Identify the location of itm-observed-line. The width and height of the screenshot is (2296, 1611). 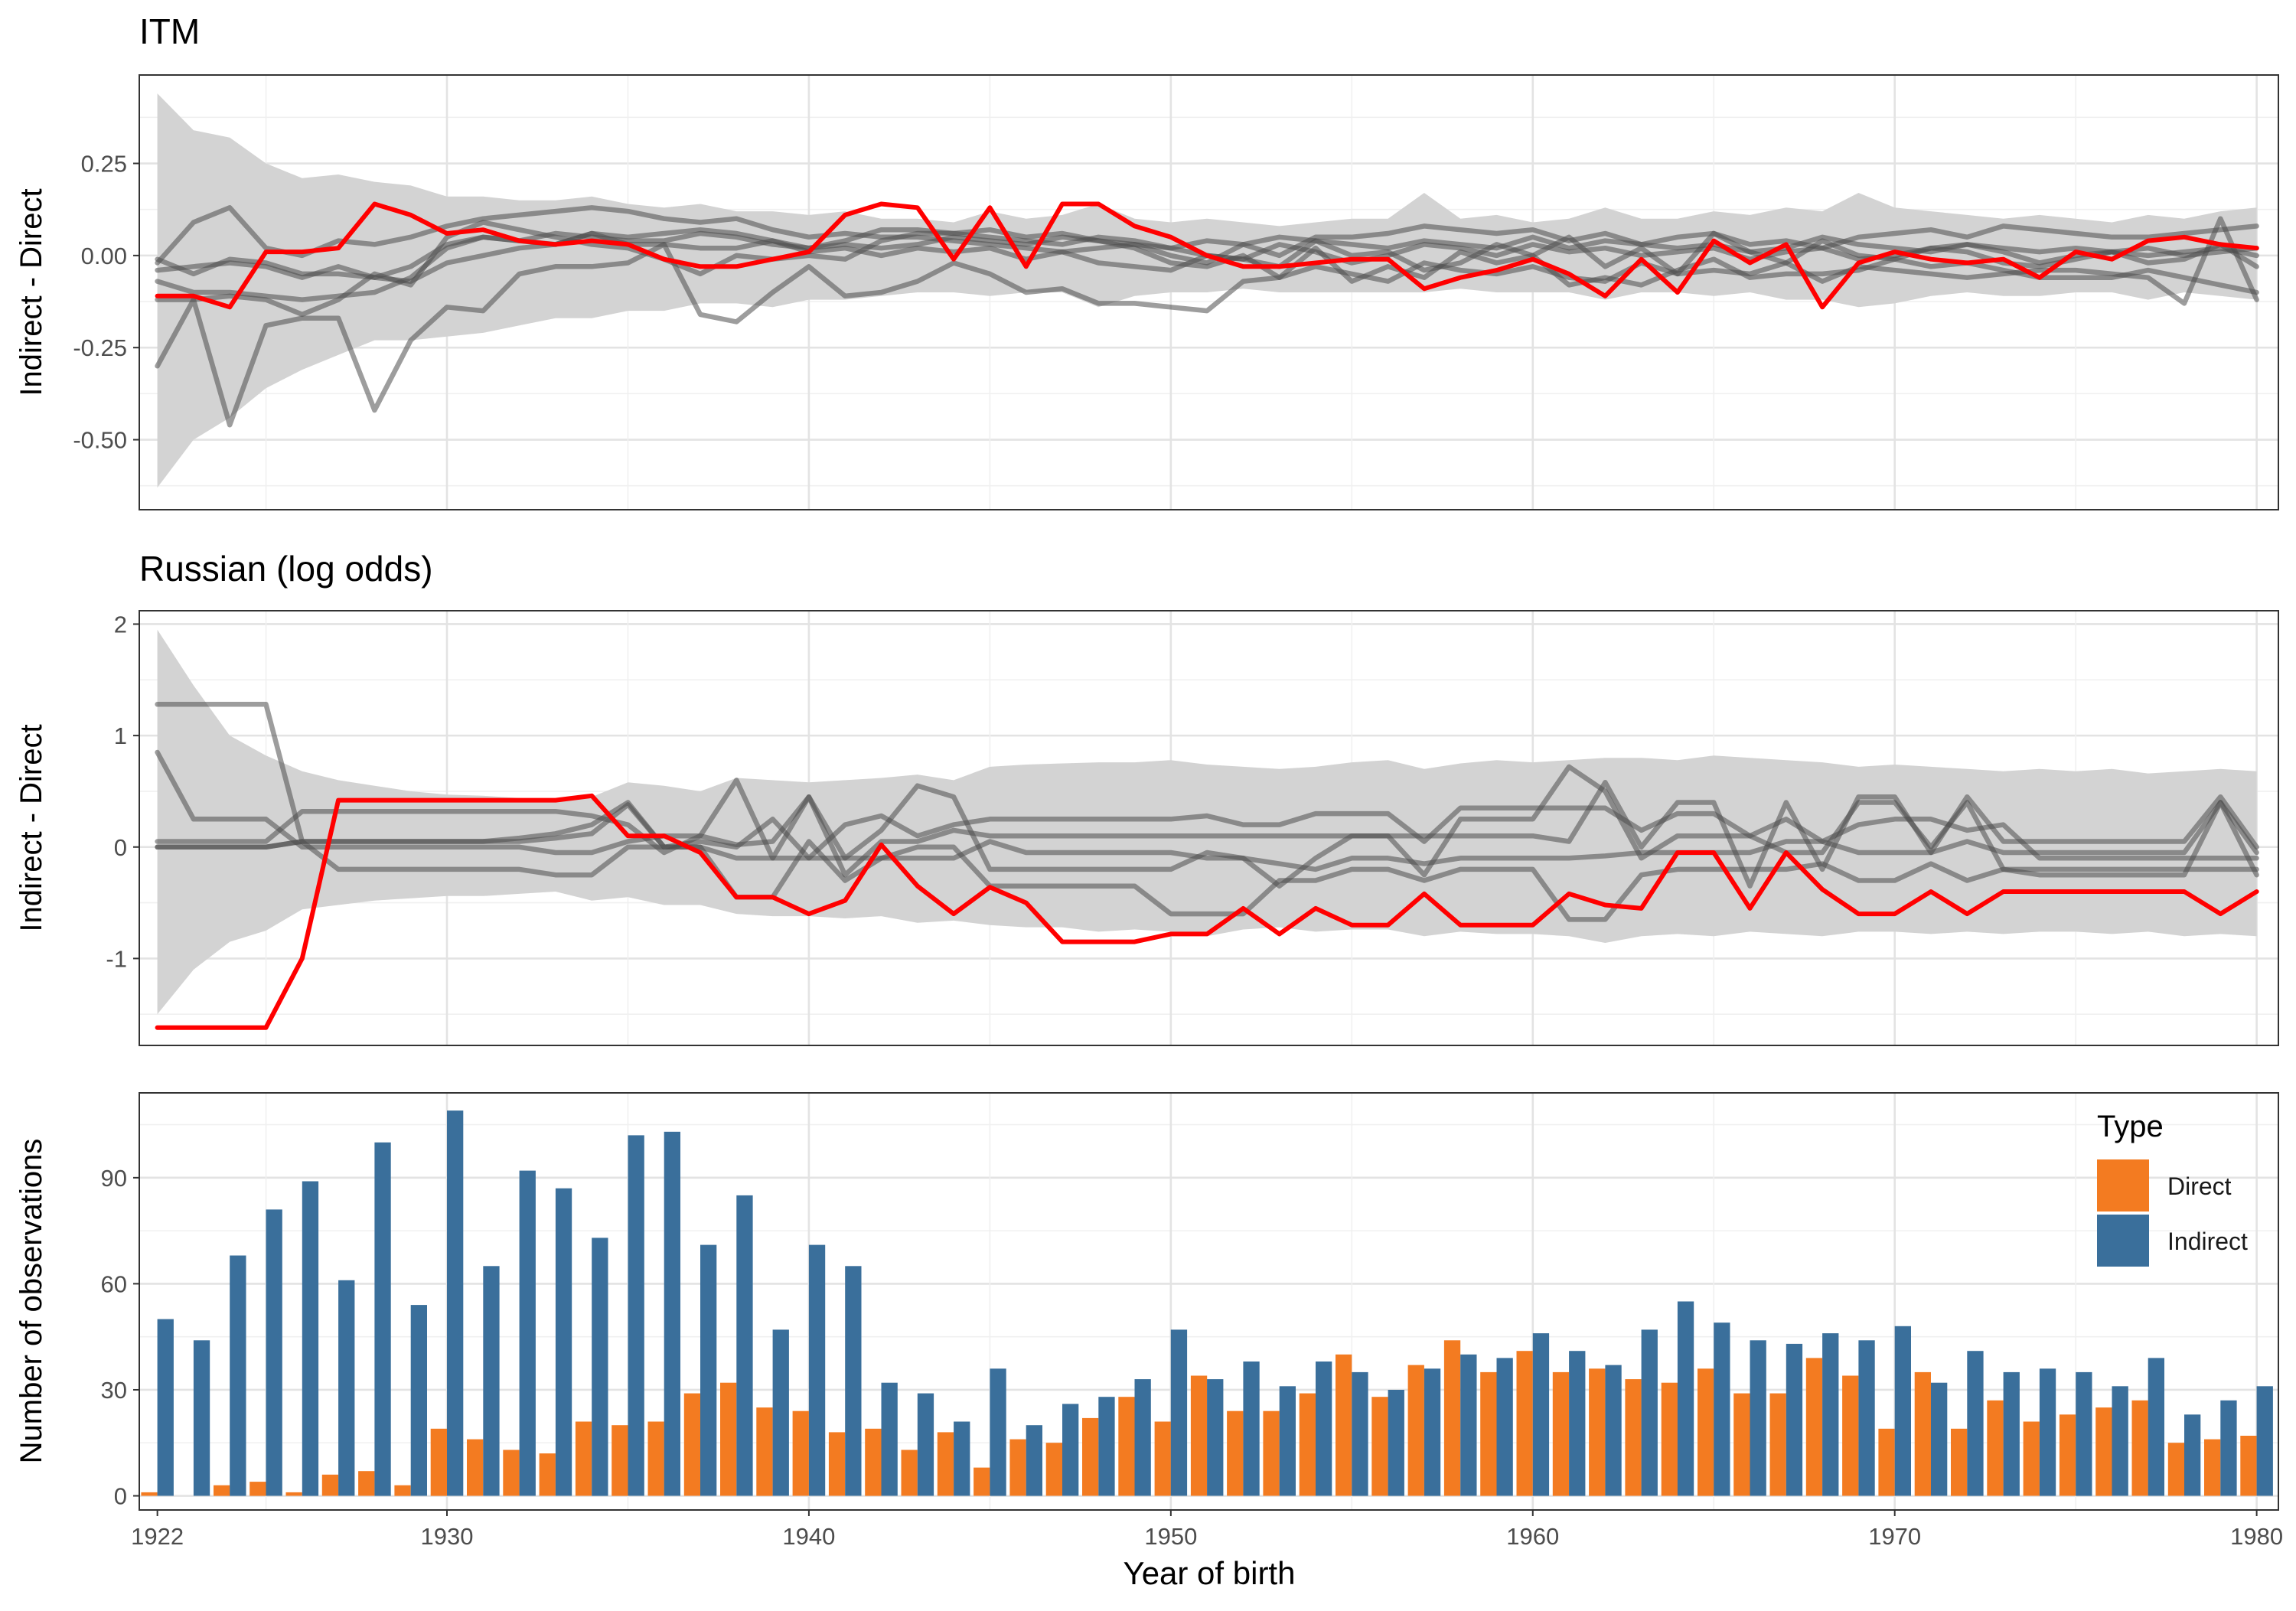
(1207, 255).